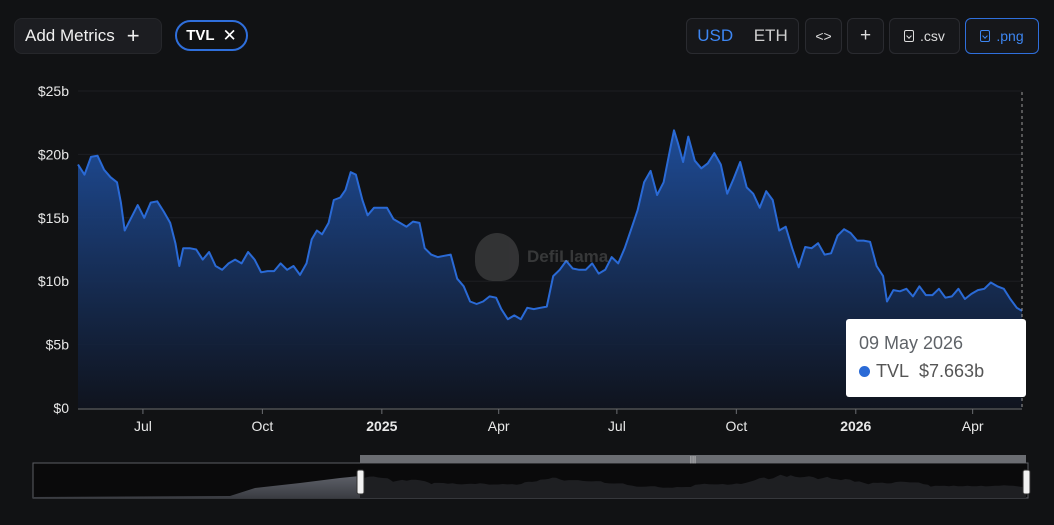  What do you see at coordinates (893, 371) in the screenshot?
I see `tooltip-series-name: TVL` at bounding box center [893, 371].